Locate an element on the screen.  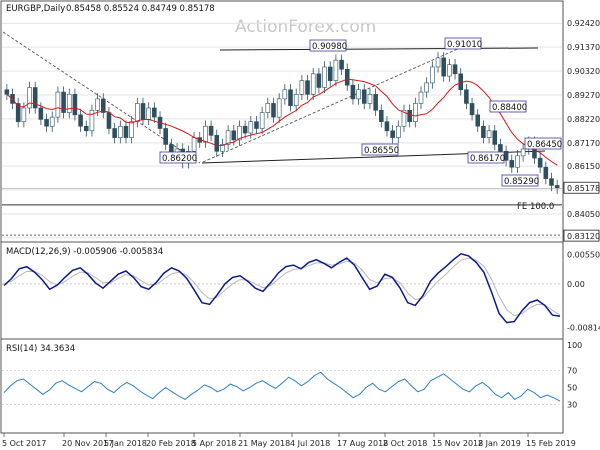
price-y-tick-label: 0.84050 is located at coordinates (583, 214).